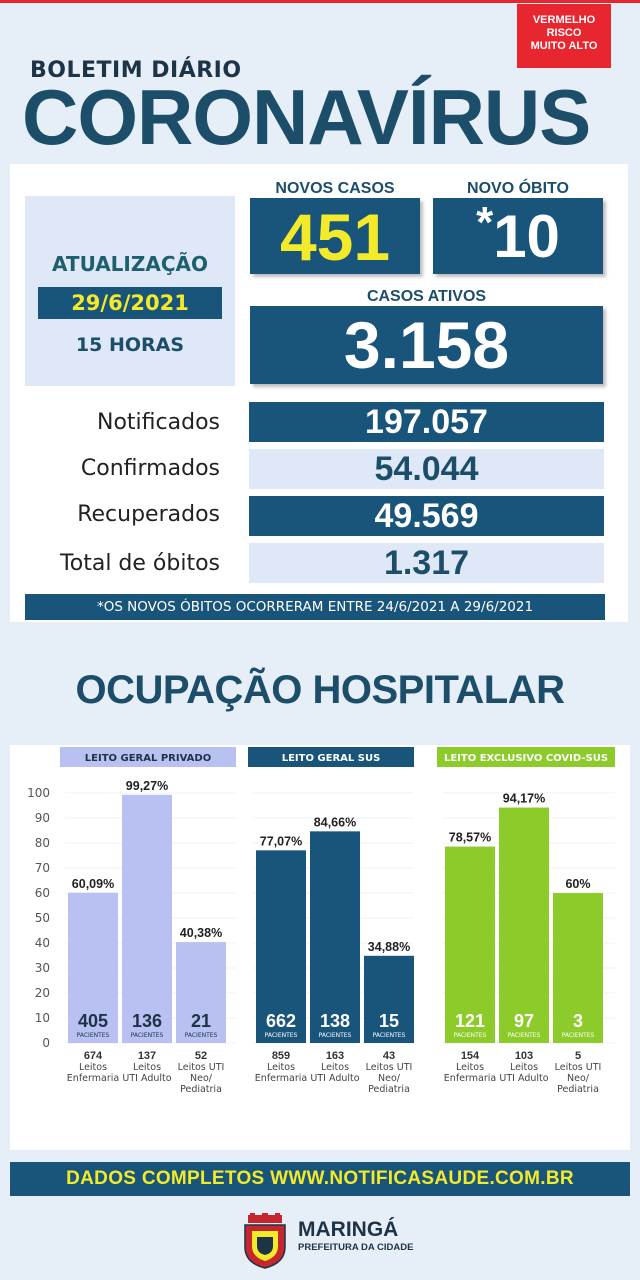 This screenshot has height=1280, width=640. I want to click on bar-percent-label: 34,88%, so click(389, 947).